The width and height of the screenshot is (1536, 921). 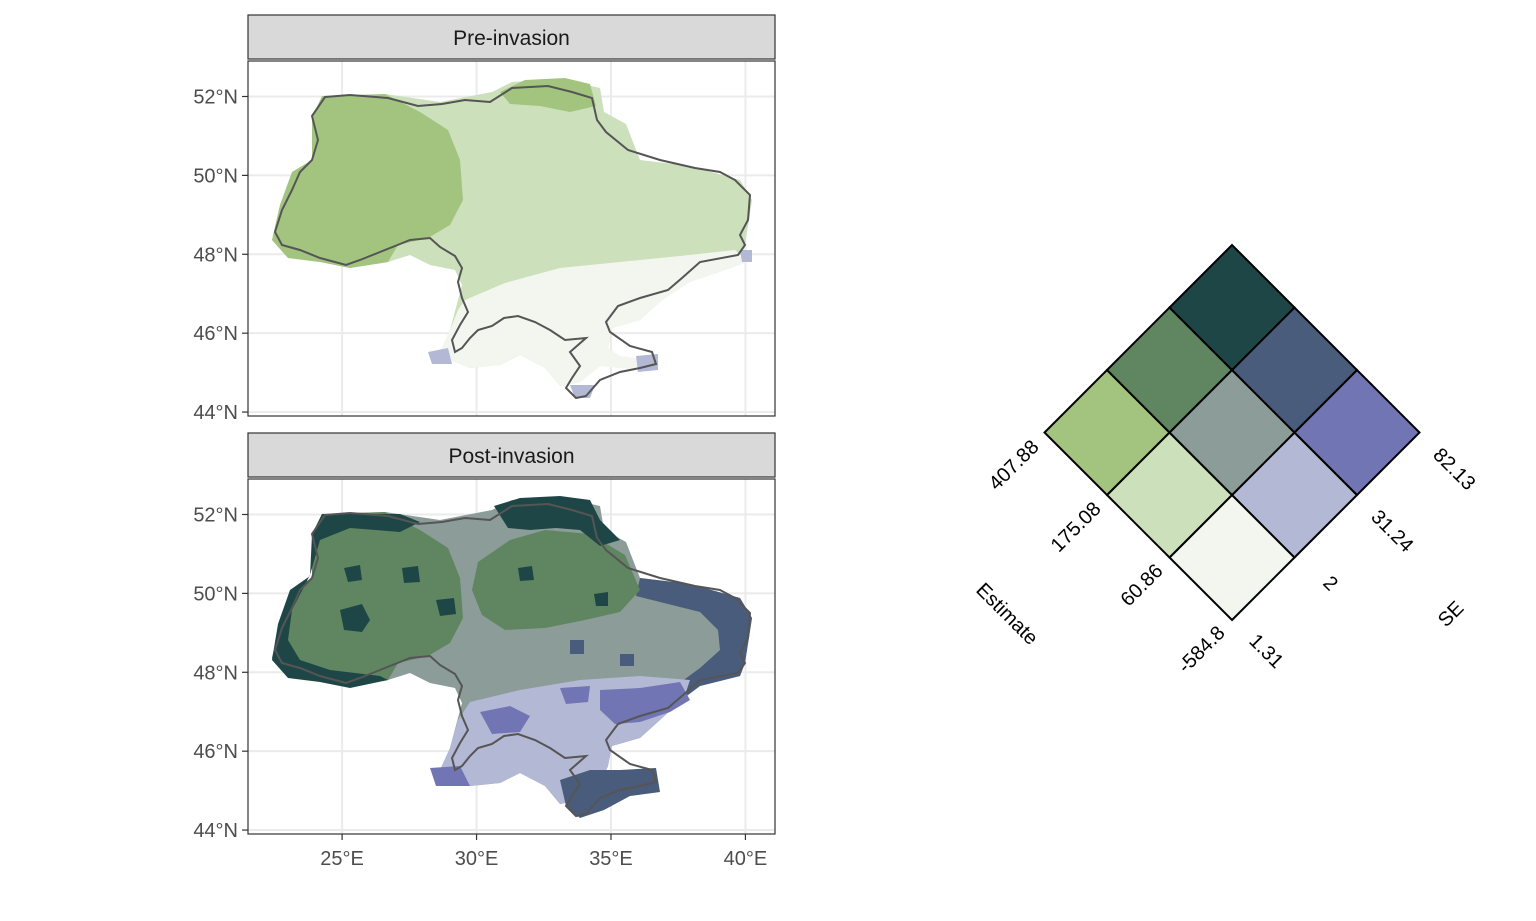 What do you see at coordinates (557, 521) in the screenshot?
I see `region-est3-se3-north` at bounding box center [557, 521].